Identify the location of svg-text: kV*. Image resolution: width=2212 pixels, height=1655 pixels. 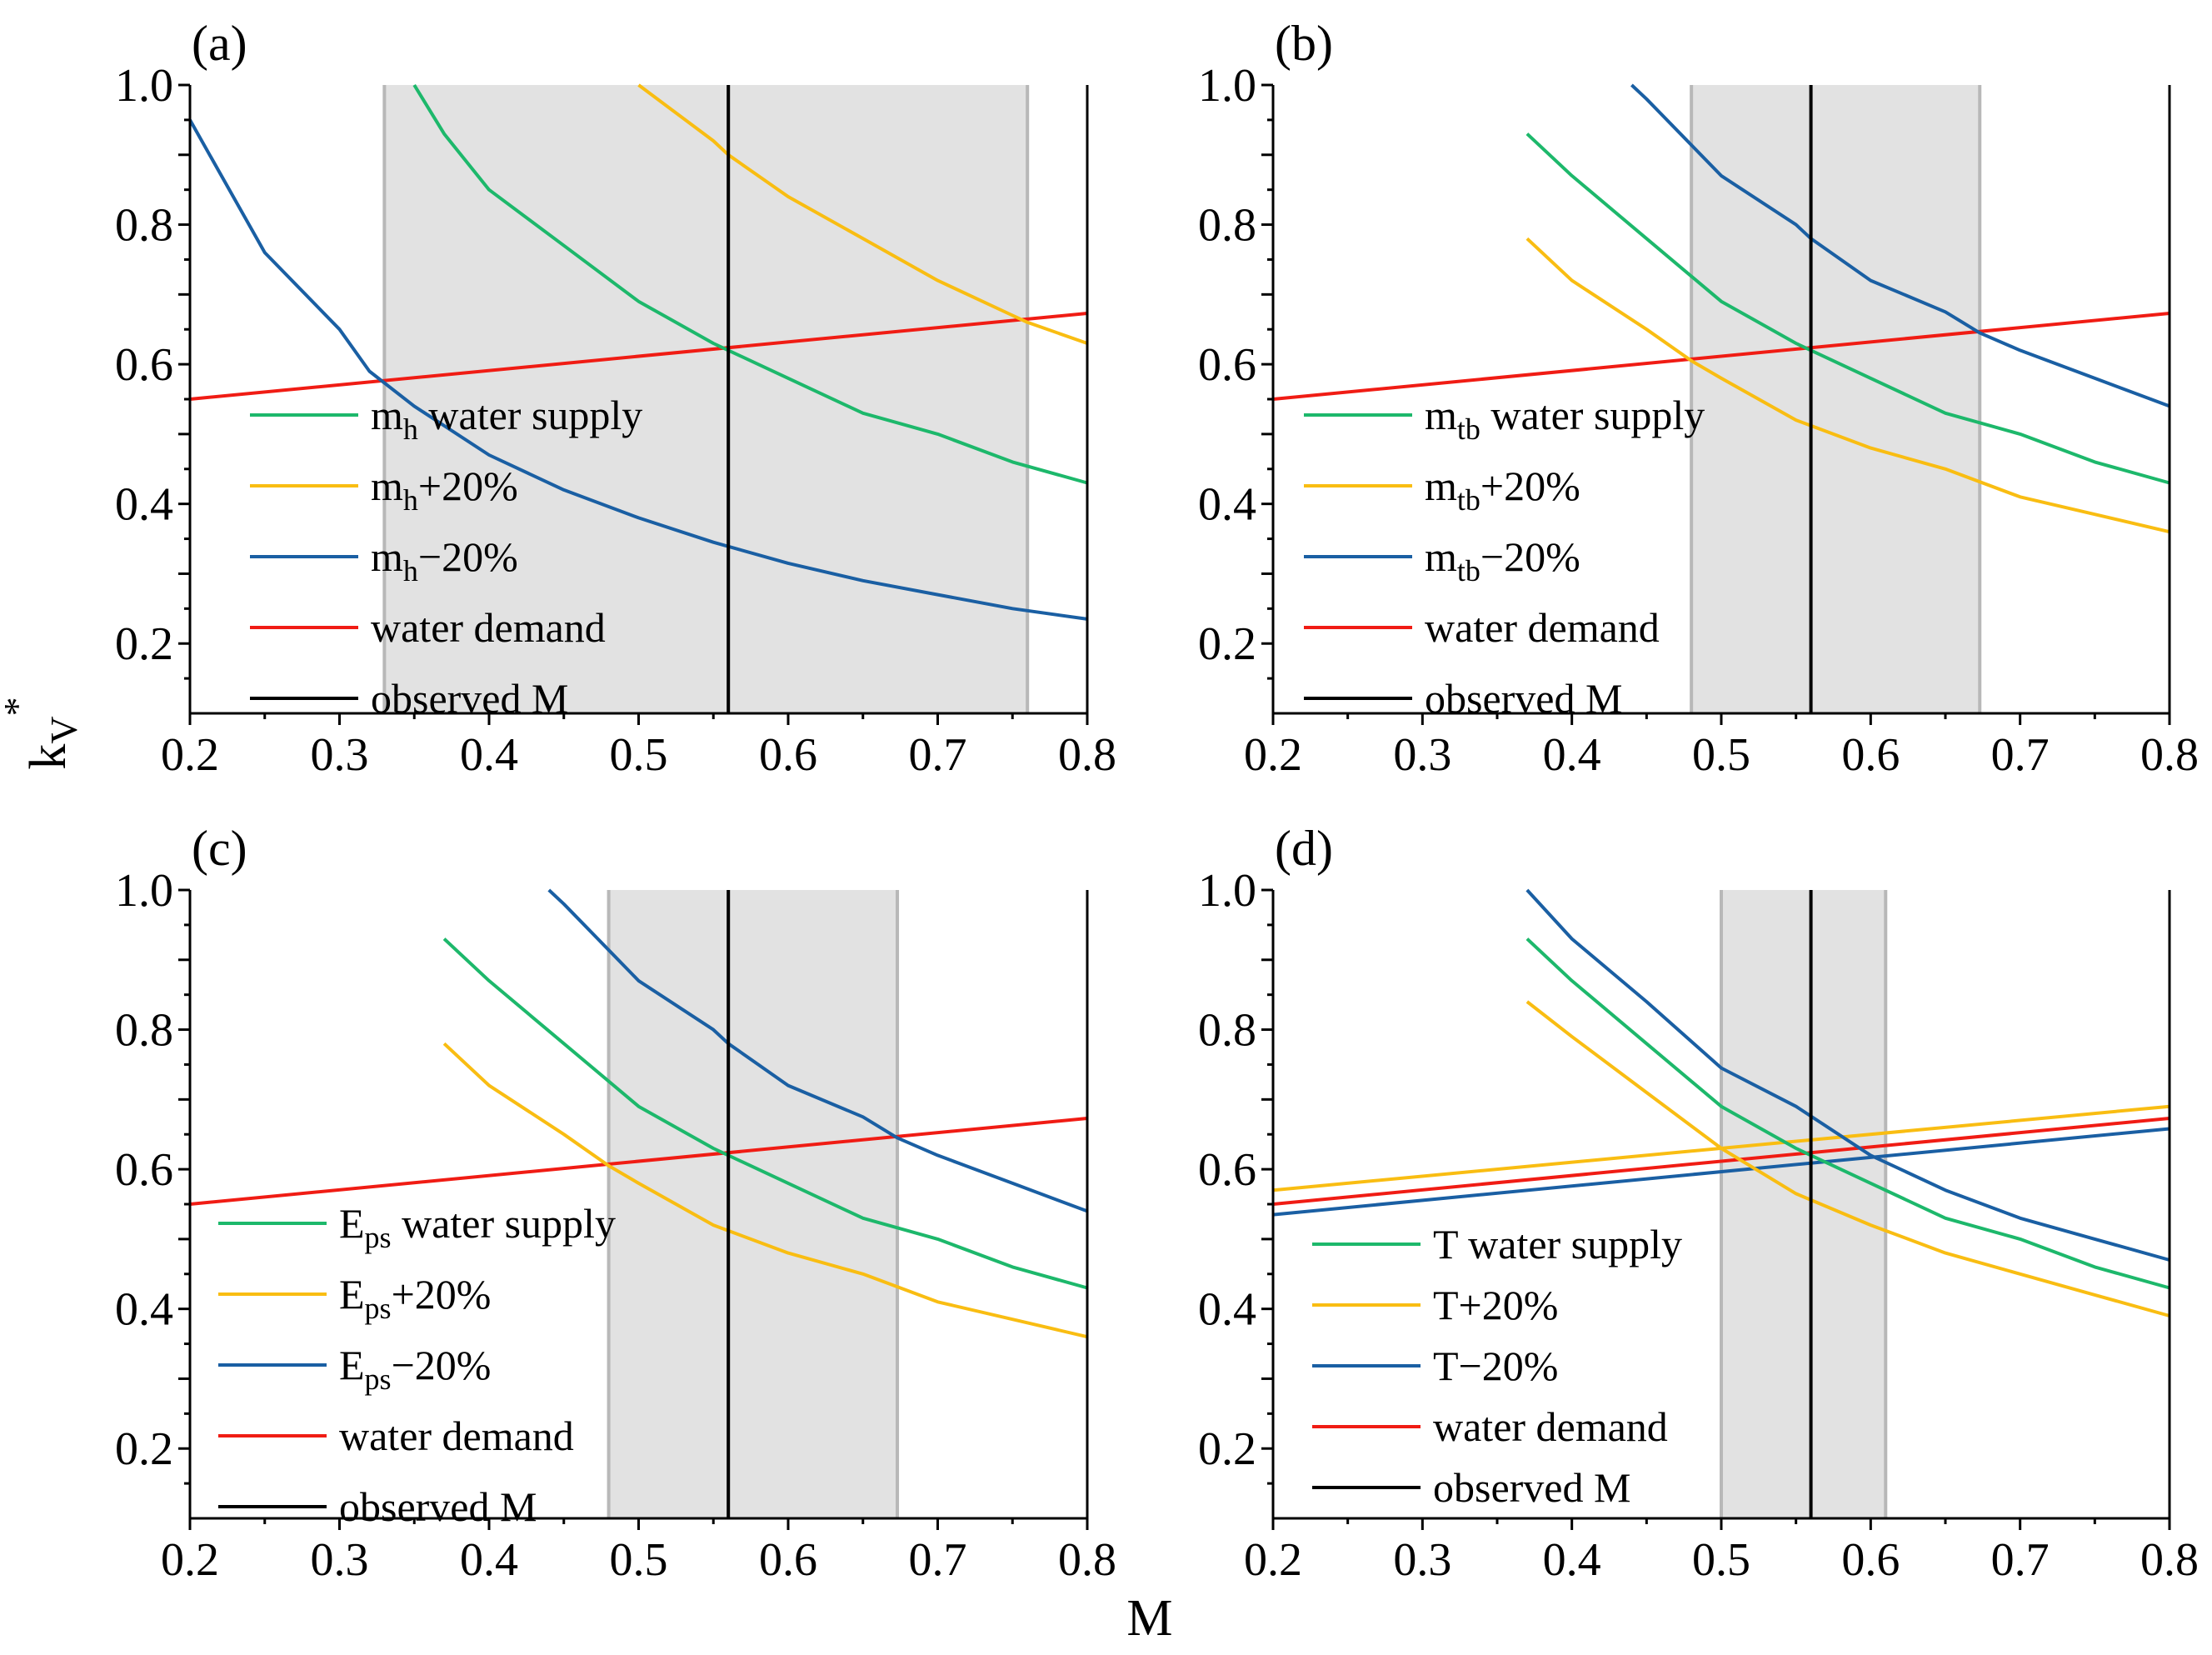
(42, 733).